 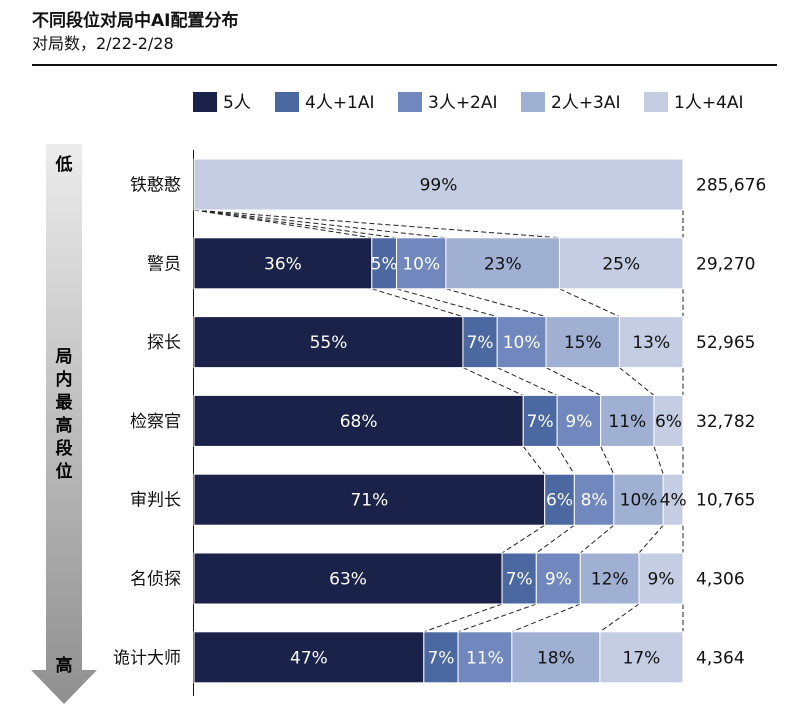 I want to click on rank-axis-char: 内, so click(x=64, y=379).